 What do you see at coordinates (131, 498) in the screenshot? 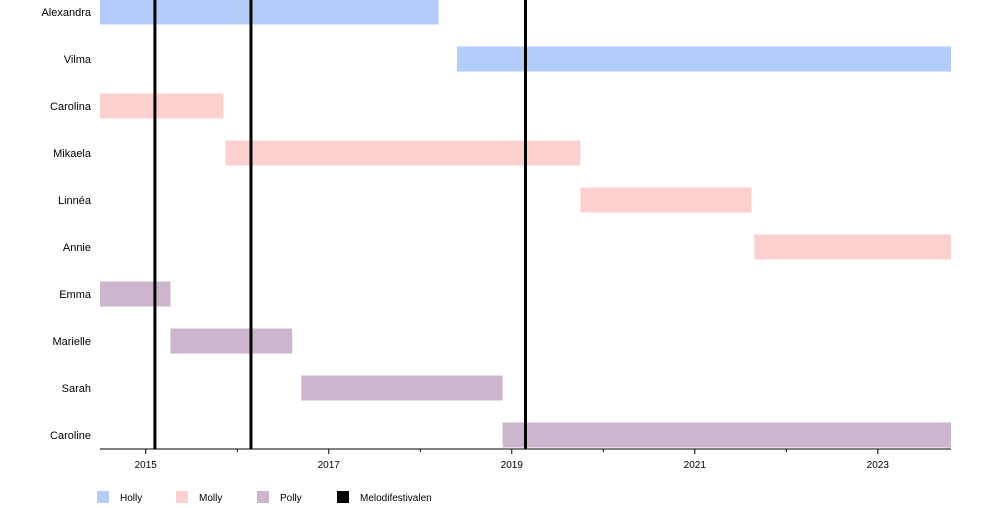
I see `legend-label-holly: Holly` at bounding box center [131, 498].